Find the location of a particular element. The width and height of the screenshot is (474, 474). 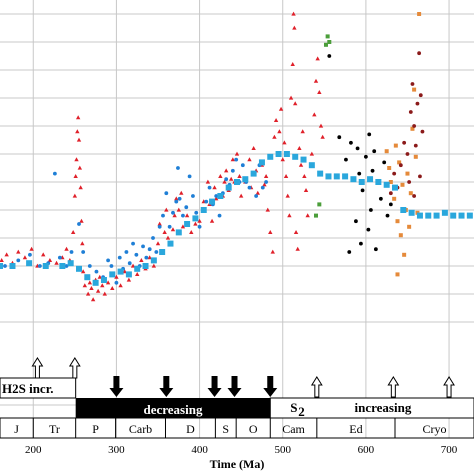

period-label: P is located at coordinates (95, 429).